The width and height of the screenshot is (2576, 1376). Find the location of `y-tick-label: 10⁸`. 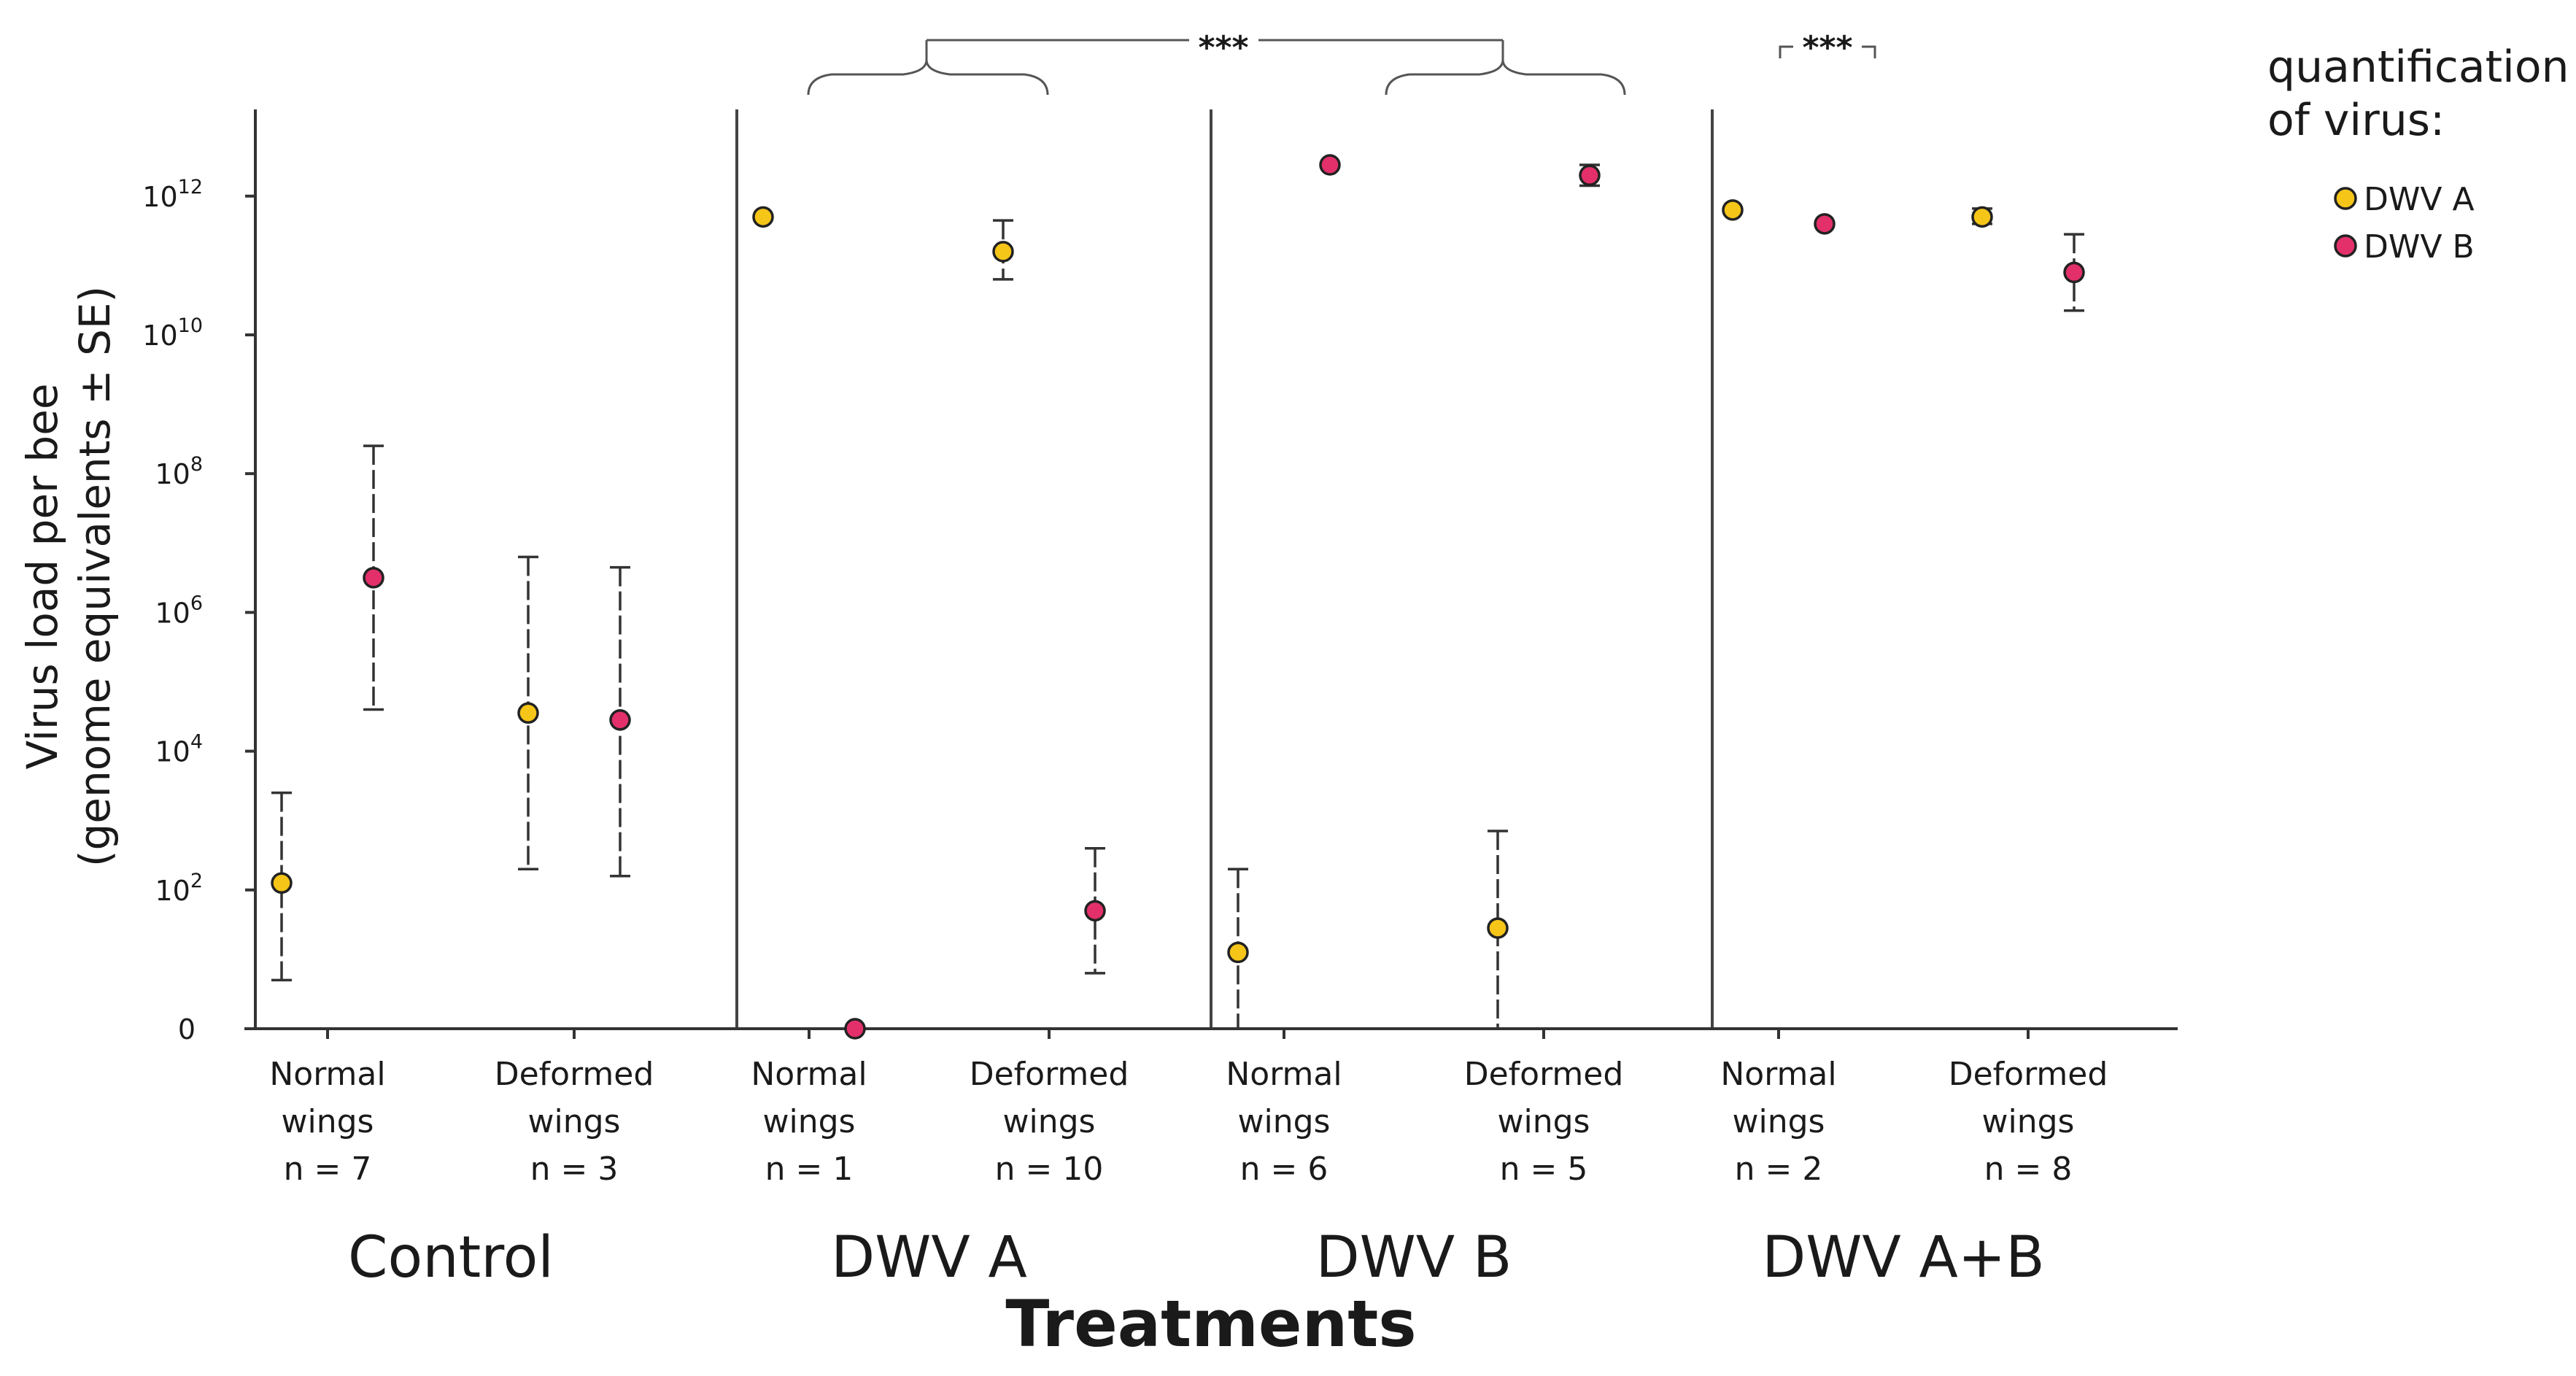

y-tick-label: 10⁸ is located at coordinates (179, 472).